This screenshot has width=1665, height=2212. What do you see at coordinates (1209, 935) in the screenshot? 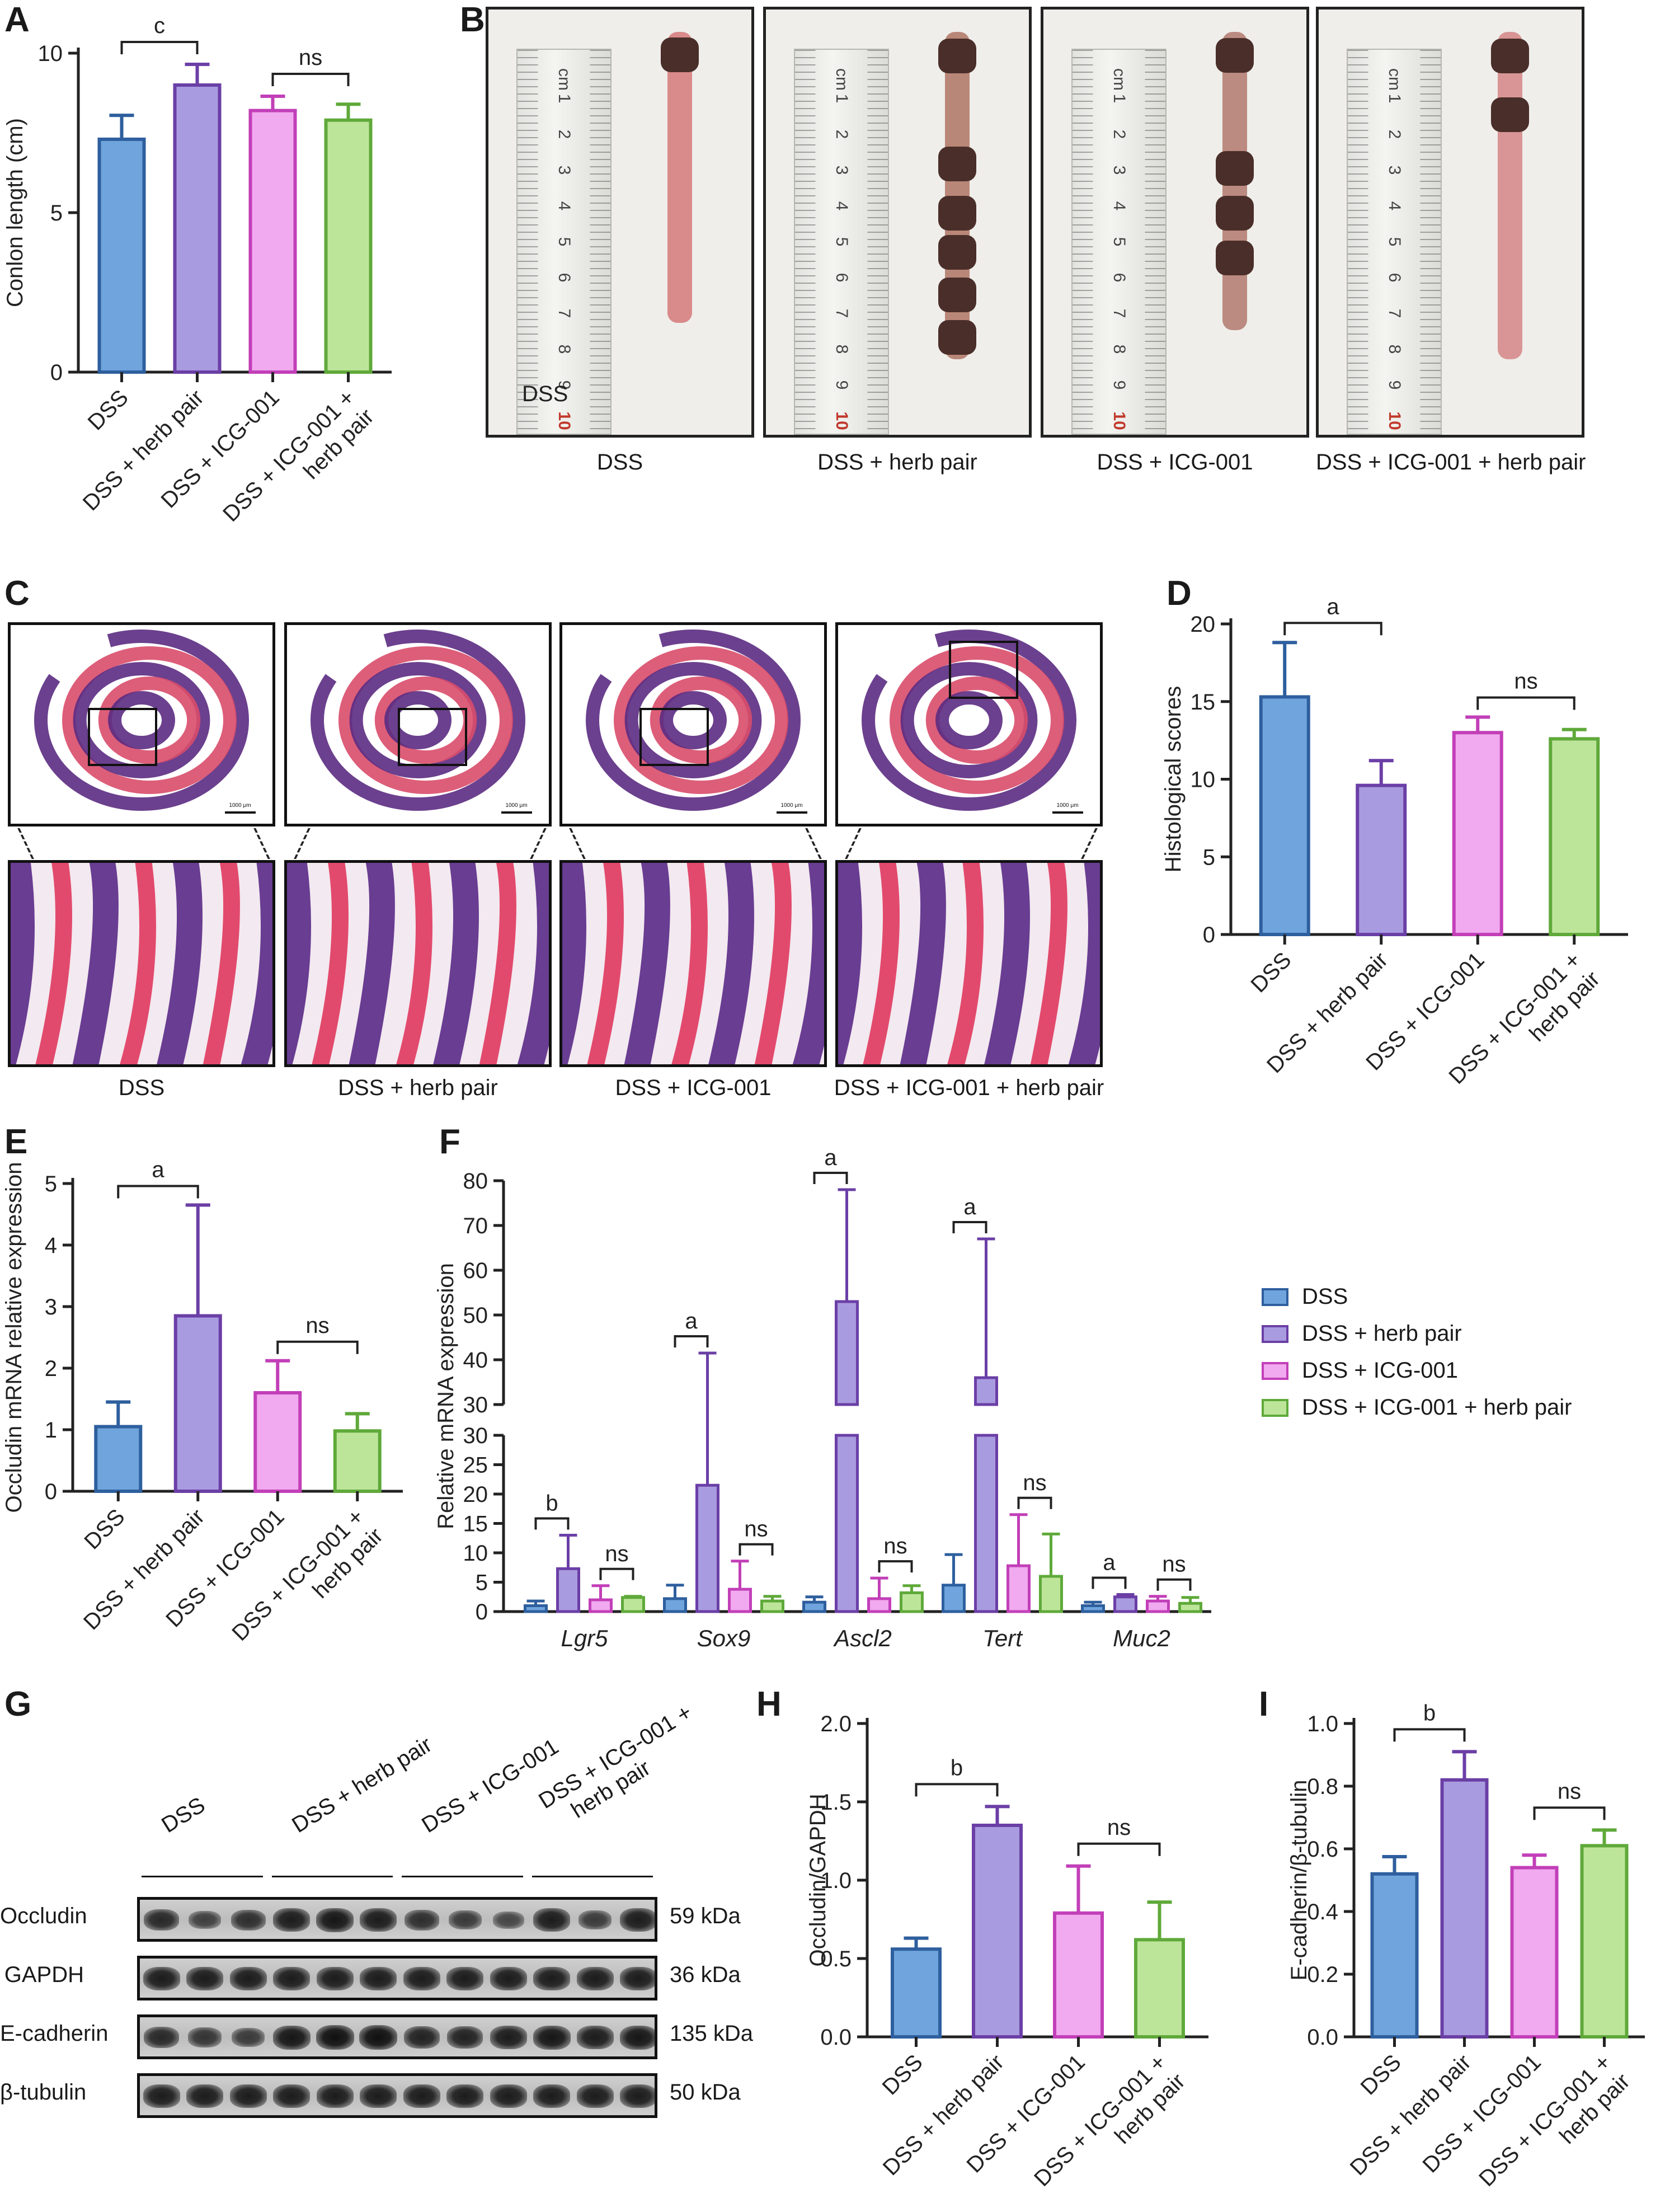
I see `y-tick-label: 0` at bounding box center [1209, 935].